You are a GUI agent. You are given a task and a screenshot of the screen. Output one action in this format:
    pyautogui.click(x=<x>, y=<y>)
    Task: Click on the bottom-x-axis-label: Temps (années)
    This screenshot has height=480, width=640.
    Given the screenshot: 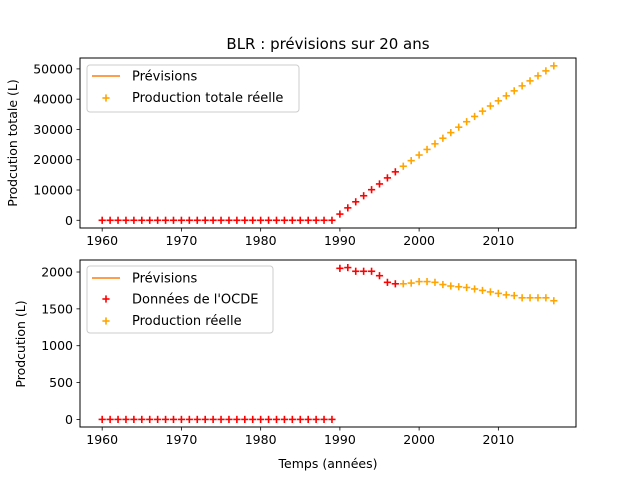 What is the action you would take?
    pyautogui.click(x=328, y=463)
    